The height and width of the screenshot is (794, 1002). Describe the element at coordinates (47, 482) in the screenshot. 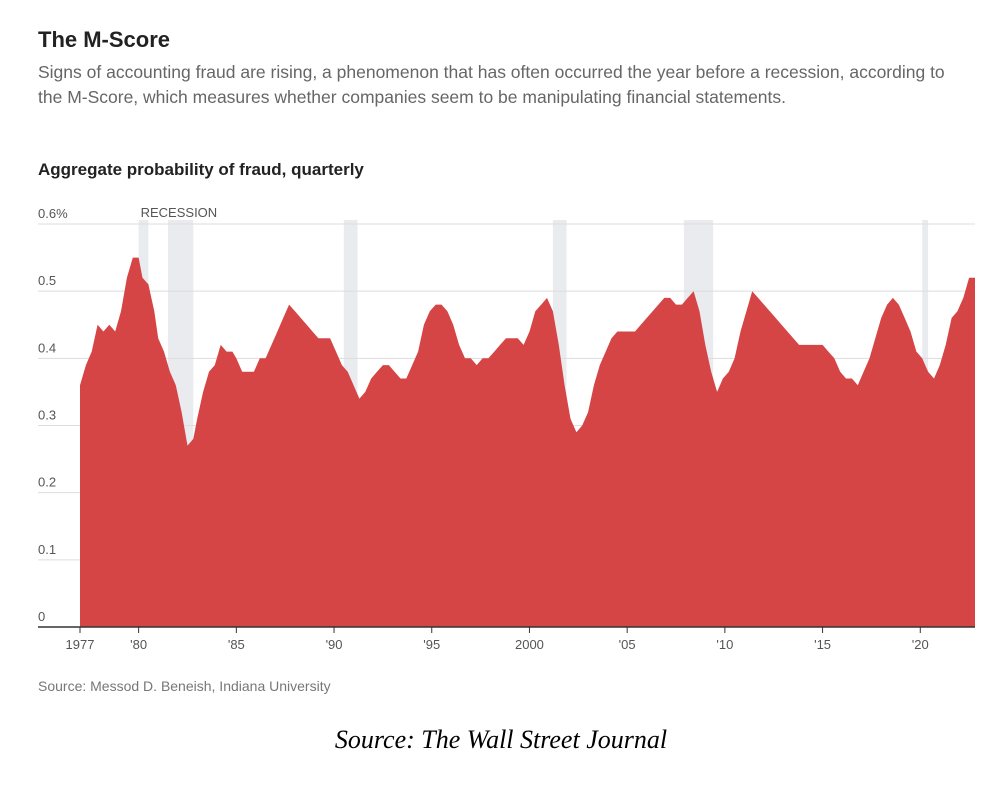

I see `y-tick-label: 0.2` at that location.